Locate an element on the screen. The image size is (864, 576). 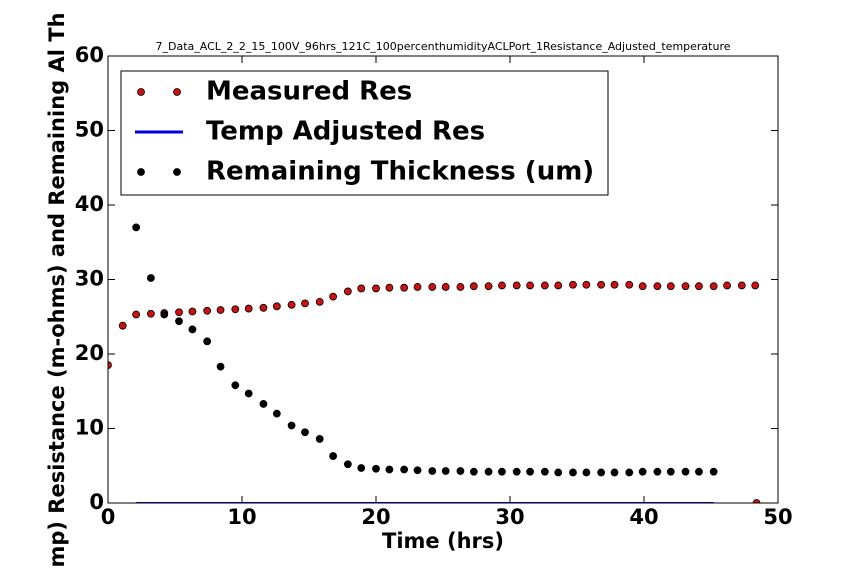
y-tick-label: 30 is located at coordinates (89, 279).